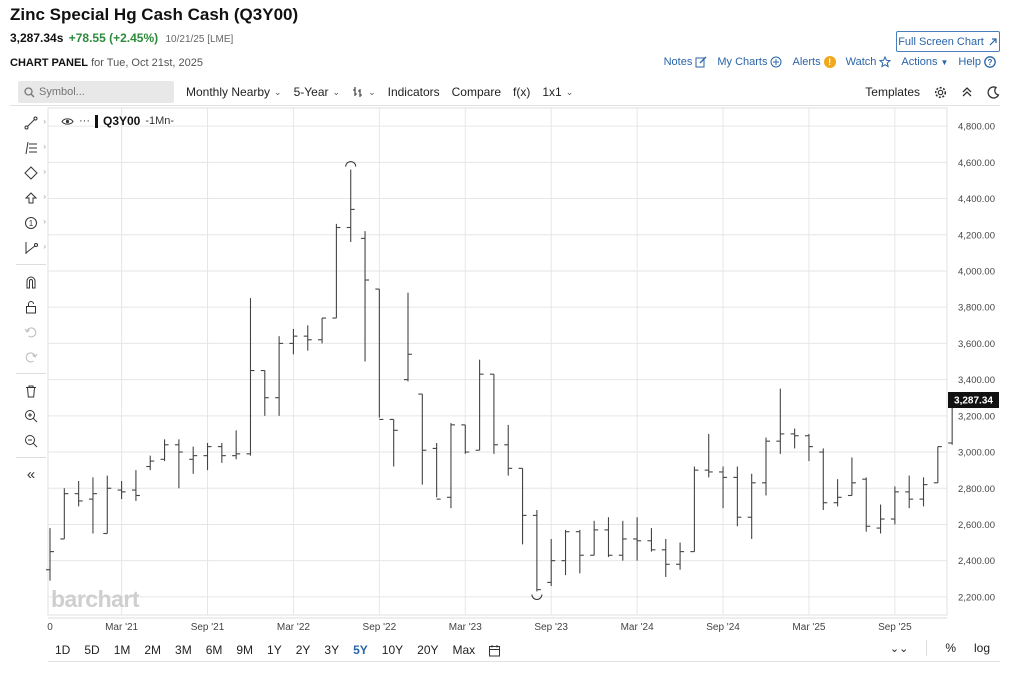 This screenshot has width=1024, height=689. Describe the element at coordinates (380, 627) in the screenshot. I see `x-tick-label: Sep '22` at that location.